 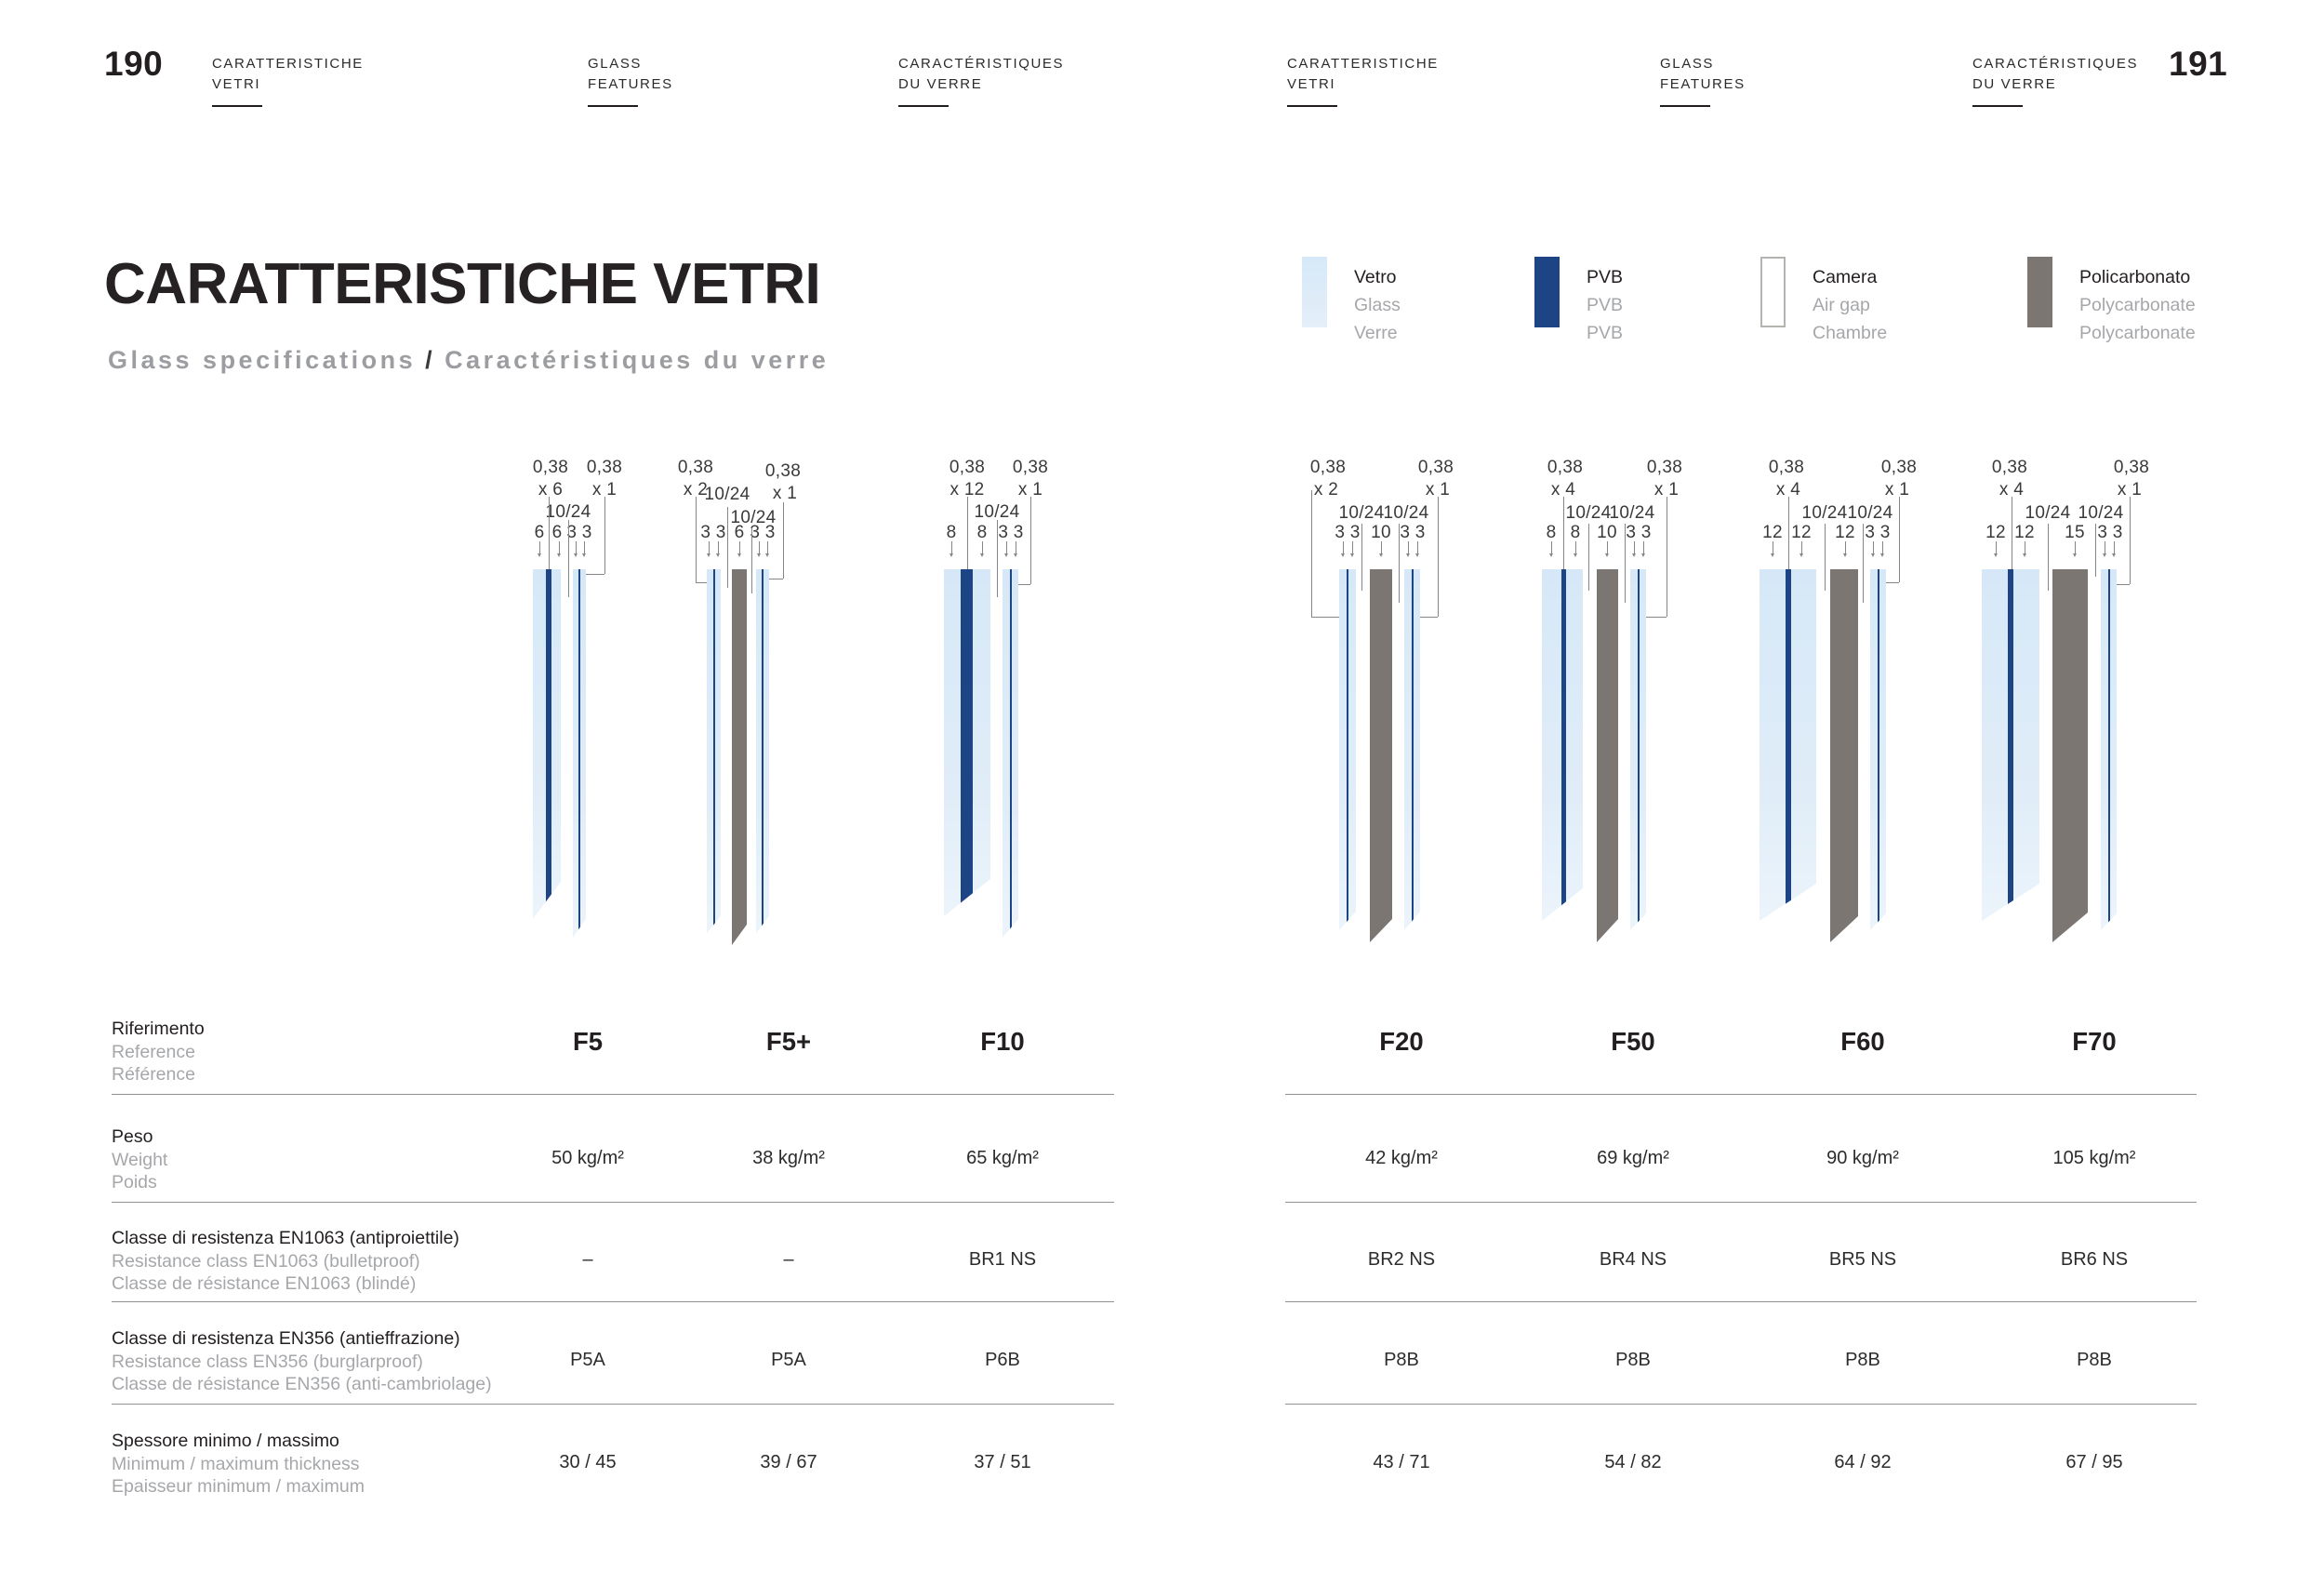 What do you see at coordinates (981, 80) in the screenshot?
I see `header-left-2: CARACTÉRISTIQUES DU VERRE` at bounding box center [981, 80].